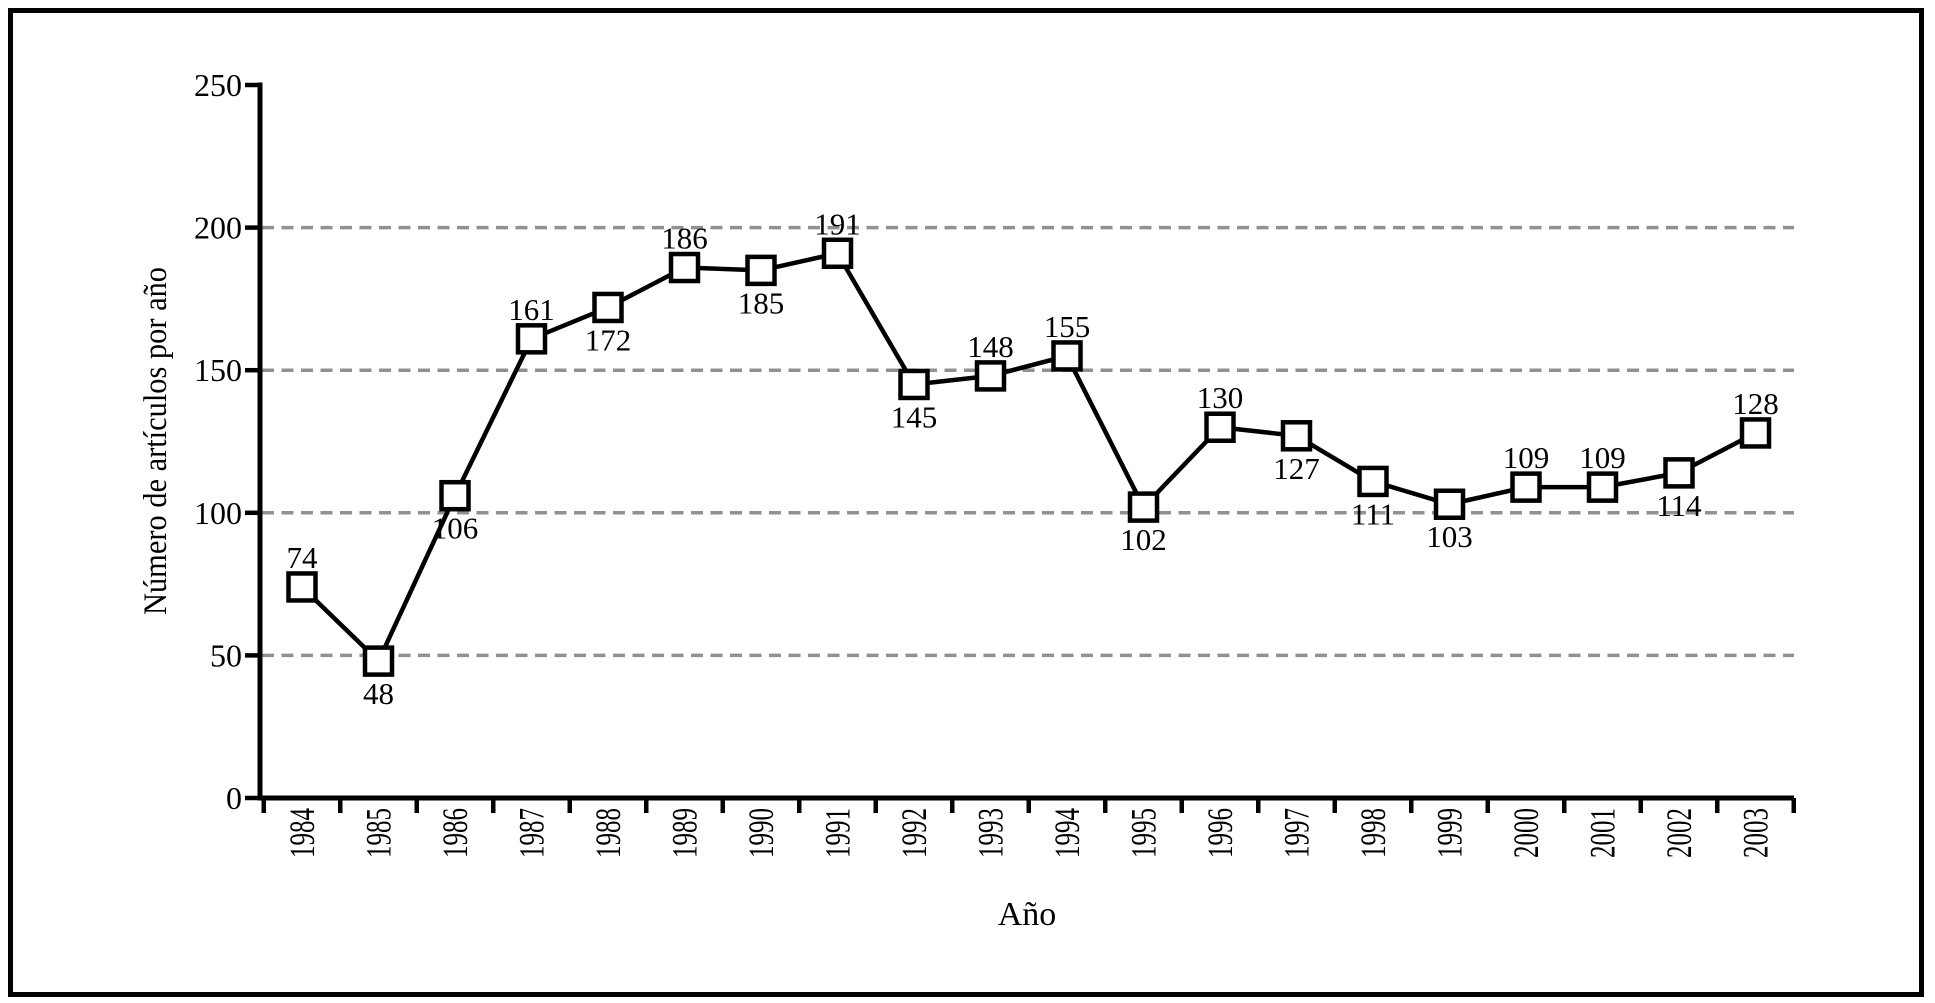  Describe the element at coordinates (608, 307) in the screenshot. I see `data-point-marker-1988` at that location.